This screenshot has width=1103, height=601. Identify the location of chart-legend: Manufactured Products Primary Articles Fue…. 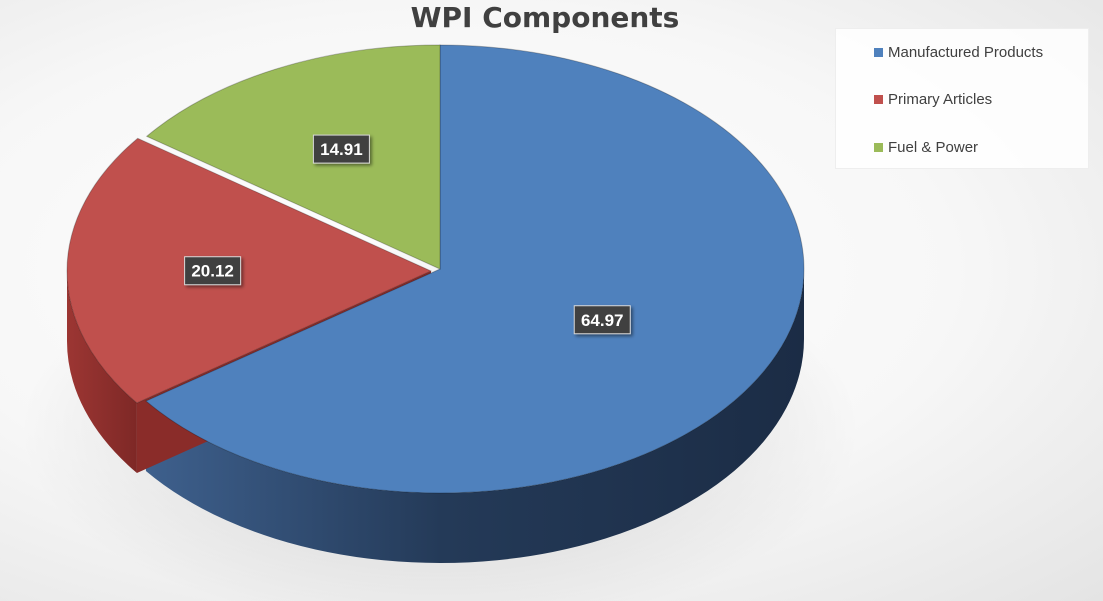
(962, 98).